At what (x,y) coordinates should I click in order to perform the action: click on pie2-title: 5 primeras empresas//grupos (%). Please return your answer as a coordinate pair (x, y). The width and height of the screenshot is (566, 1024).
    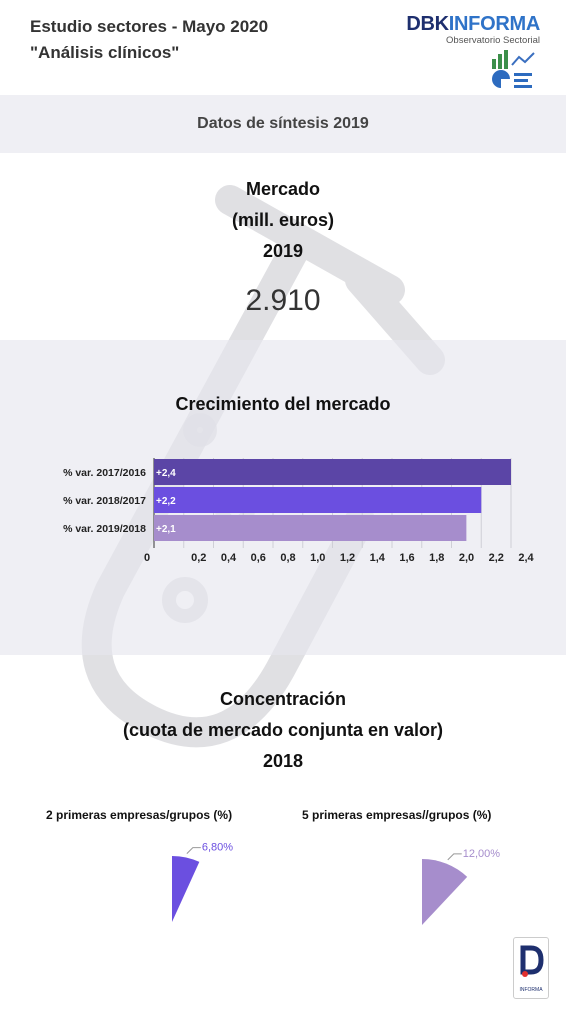
    Looking at the image, I should click on (397, 815).